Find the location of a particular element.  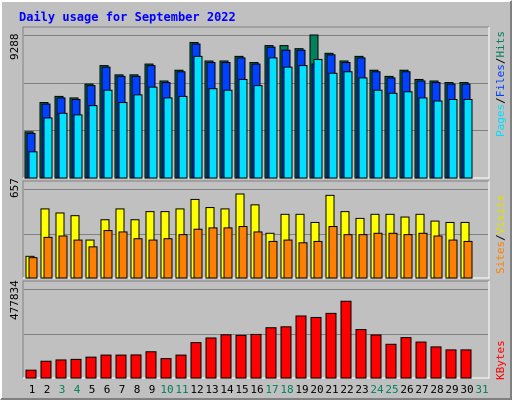

x-tick-label: 3 is located at coordinates (62, 389).